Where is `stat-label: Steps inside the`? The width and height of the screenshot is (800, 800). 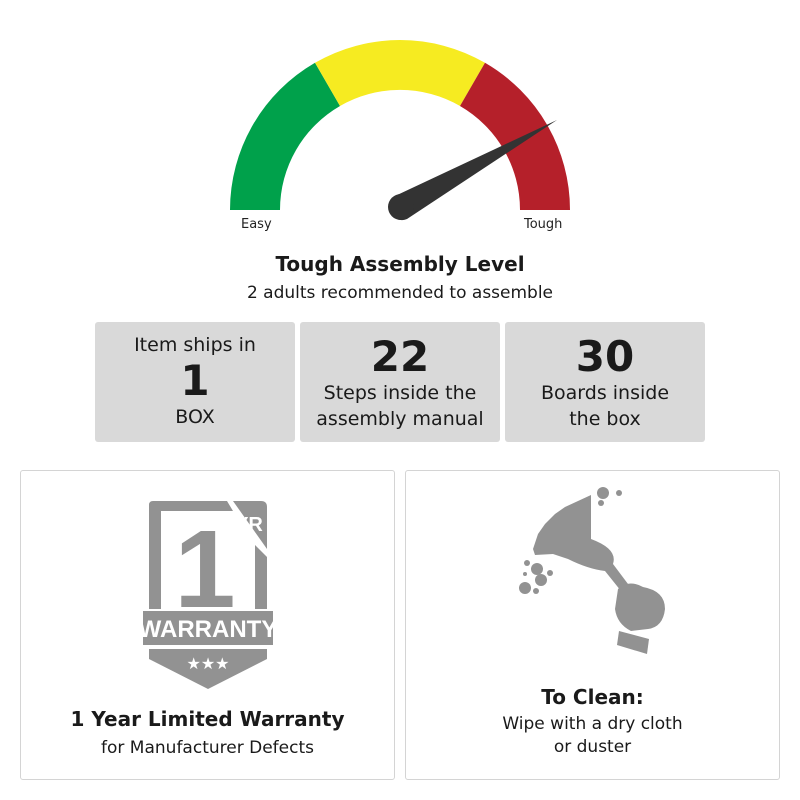
stat-label: Steps inside the is located at coordinates (400, 393).